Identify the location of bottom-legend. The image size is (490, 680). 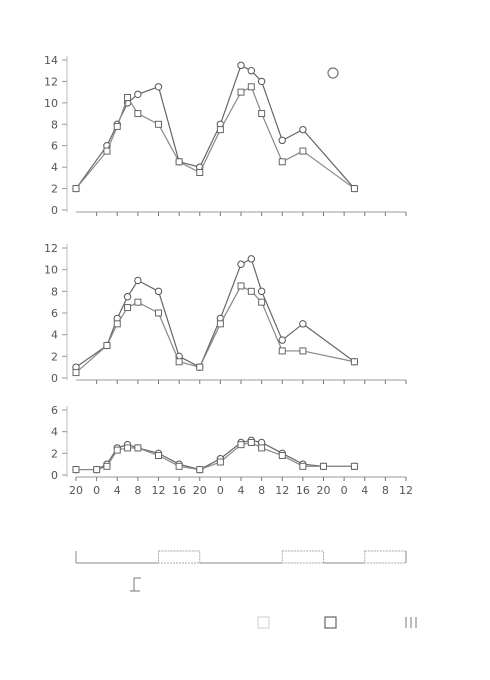
(337, 622).